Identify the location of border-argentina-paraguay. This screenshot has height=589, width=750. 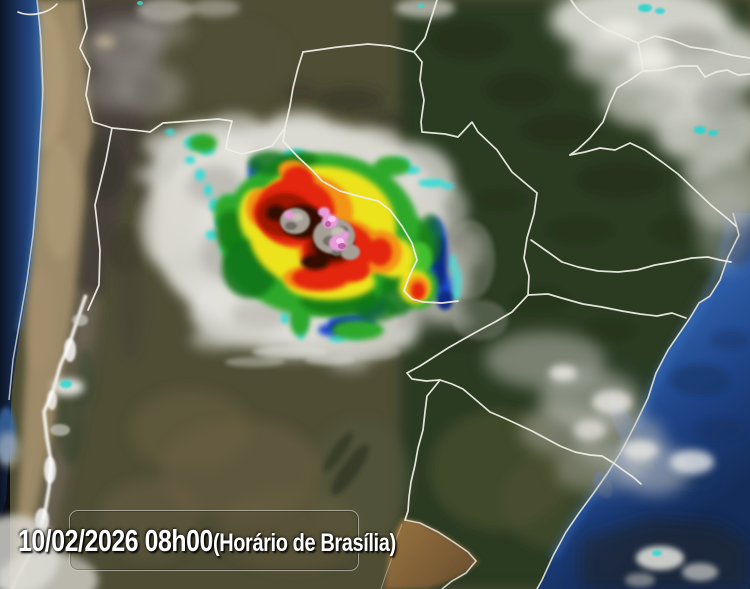
(370, 215).